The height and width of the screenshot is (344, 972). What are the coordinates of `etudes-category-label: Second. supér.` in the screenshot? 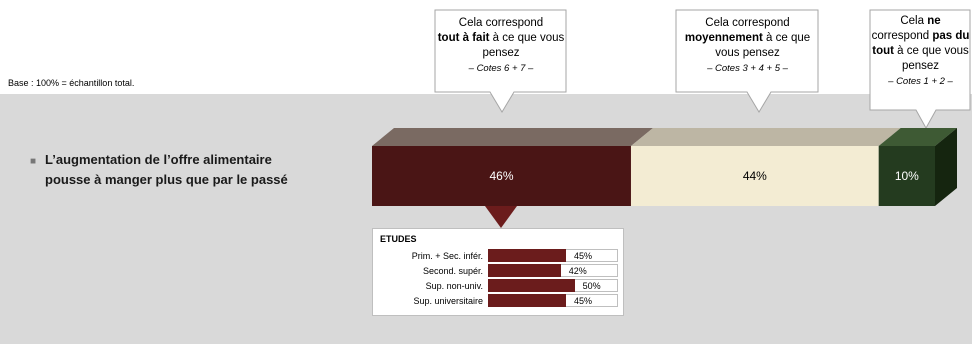 It's located at (452, 271).